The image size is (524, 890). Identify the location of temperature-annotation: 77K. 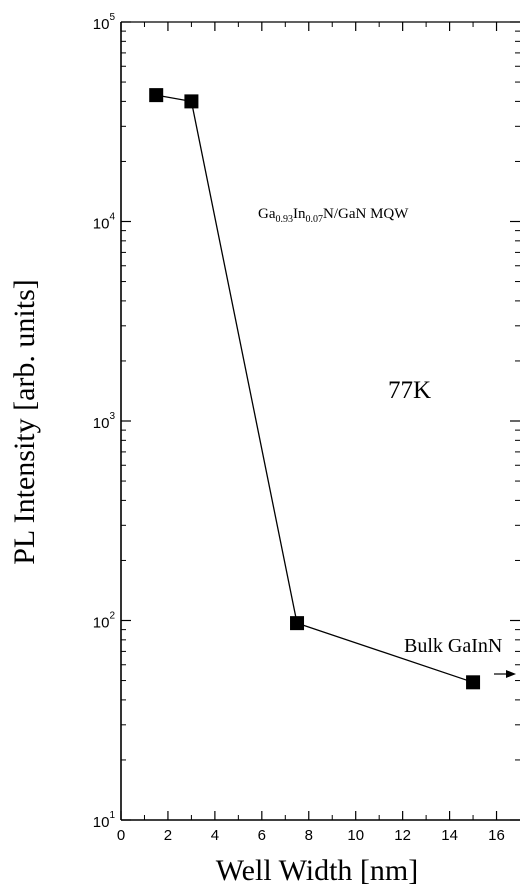
(409, 390).